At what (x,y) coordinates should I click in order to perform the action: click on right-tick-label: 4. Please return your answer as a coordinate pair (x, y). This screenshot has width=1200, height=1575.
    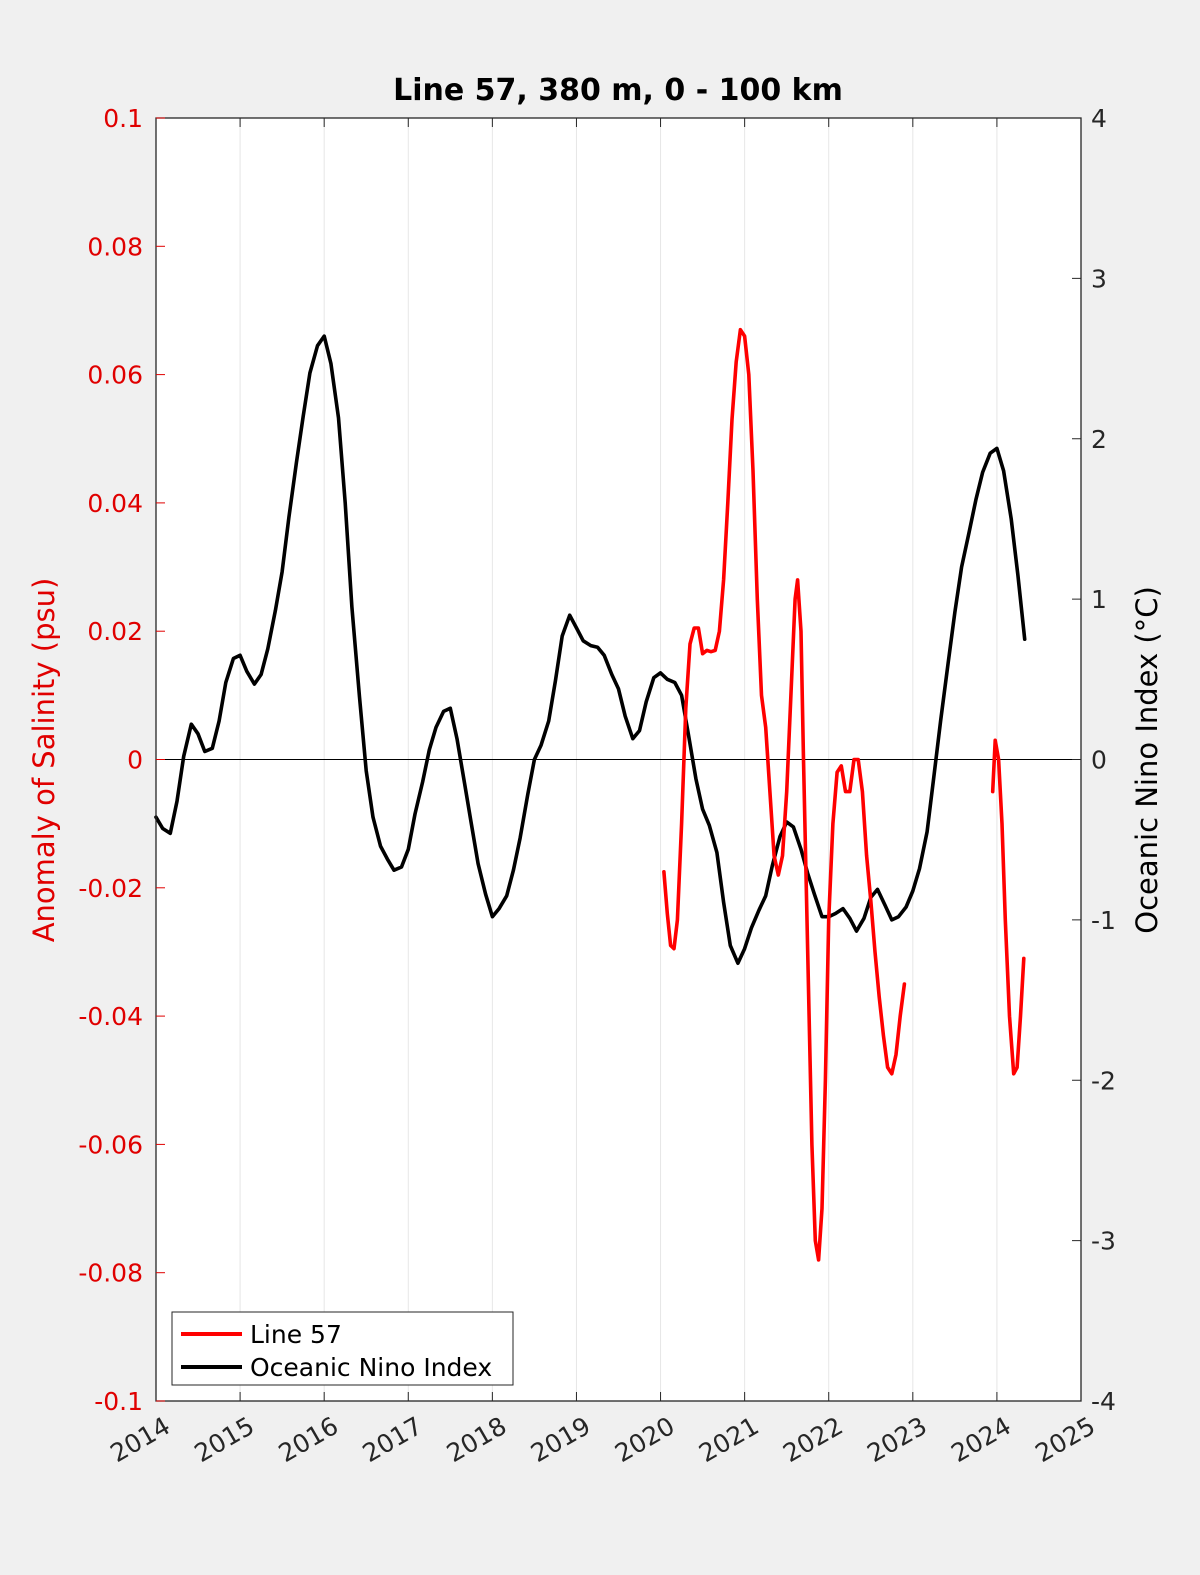
    Looking at the image, I should click on (1099, 118).